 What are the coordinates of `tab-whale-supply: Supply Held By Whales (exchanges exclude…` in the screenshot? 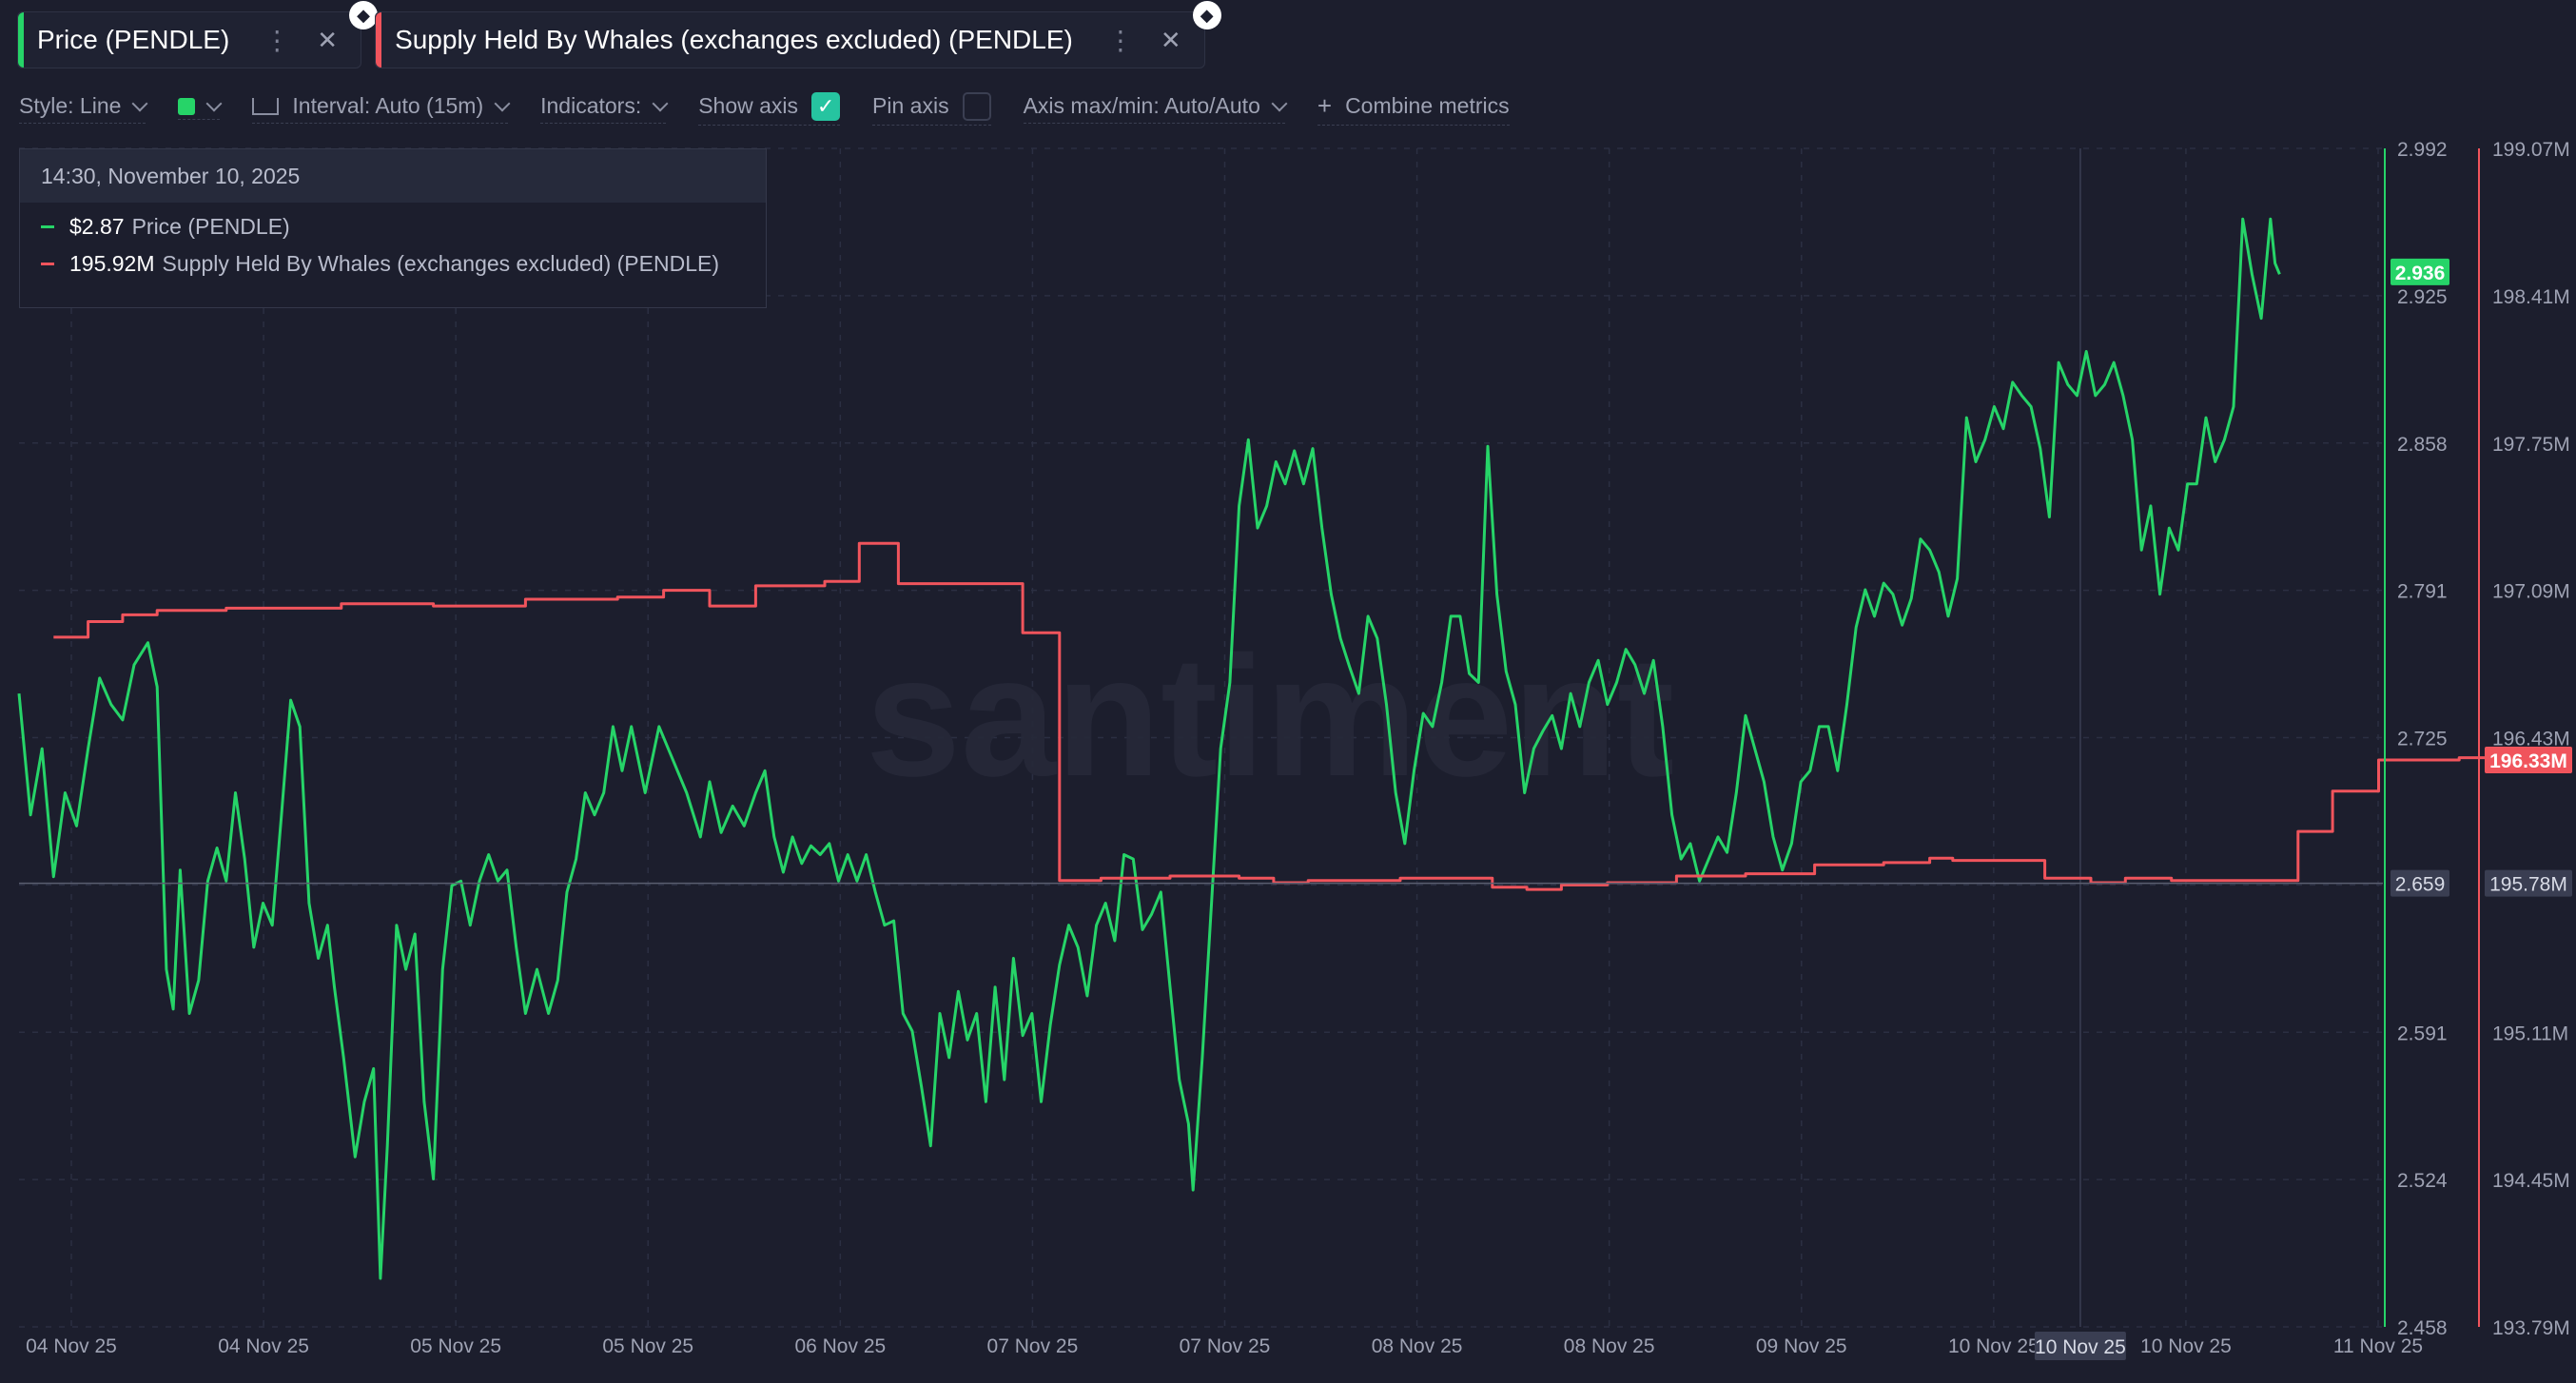 It's located at (798, 34).